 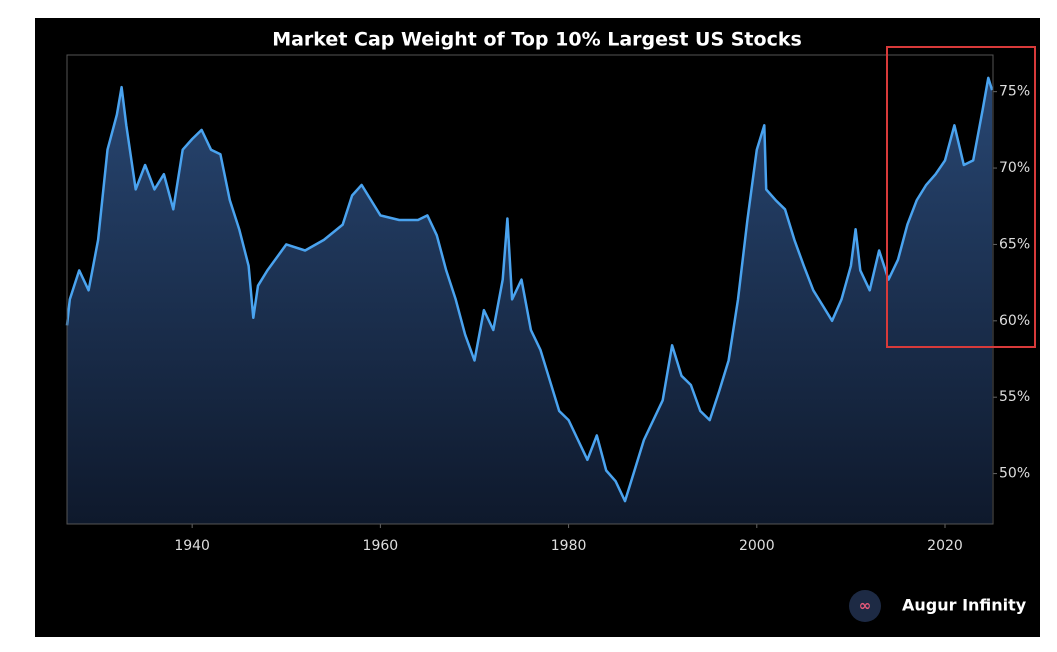 I want to click on x-tick-label: 2000, so click(x=757, y=546).